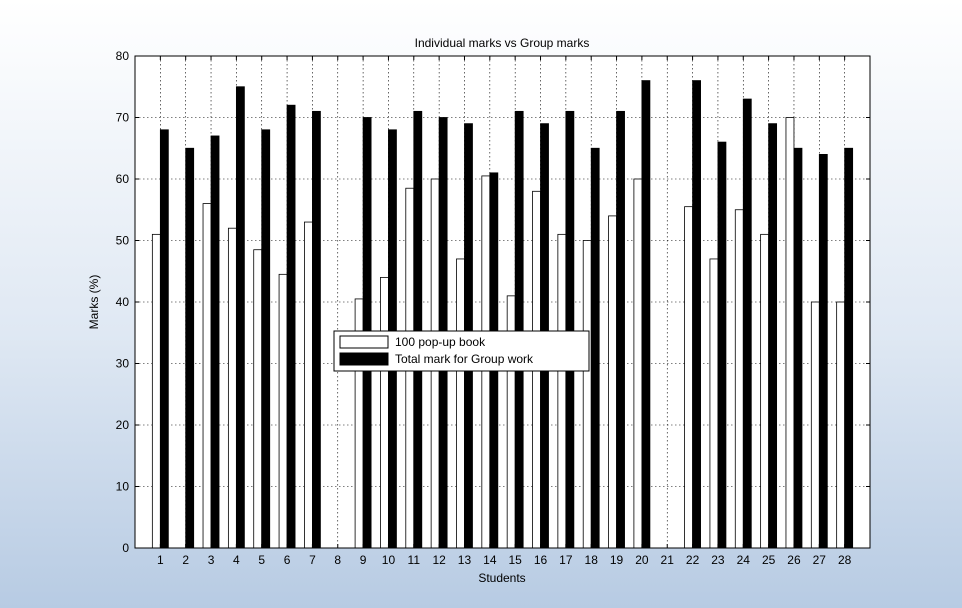  What do you see at coordinates (668, 560) in the screenshot?
I see `x-tick-label: 21` at bounding box center [668, 560].